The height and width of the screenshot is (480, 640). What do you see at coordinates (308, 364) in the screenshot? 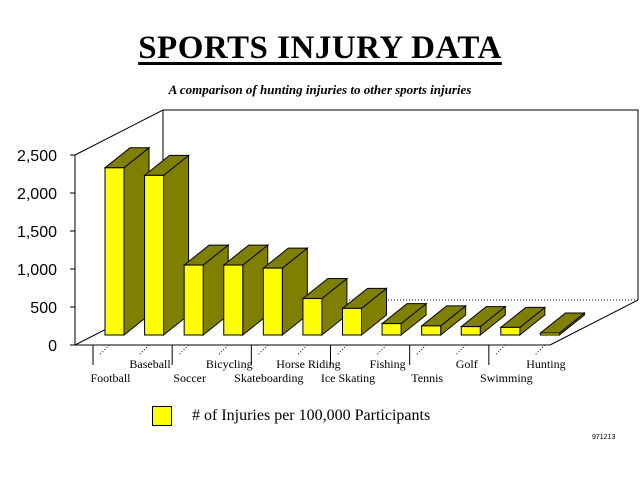
I see `x-tick-label: Horse Riding` at bounding box center [308, 364].